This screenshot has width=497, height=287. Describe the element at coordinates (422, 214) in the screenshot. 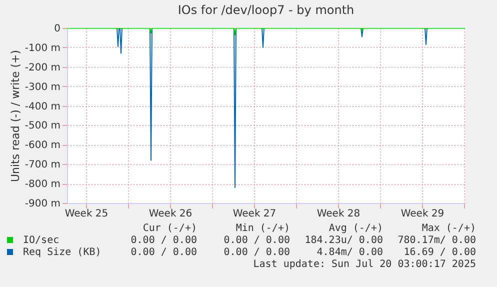

I see `x-tick-label: Week 29` at that location.